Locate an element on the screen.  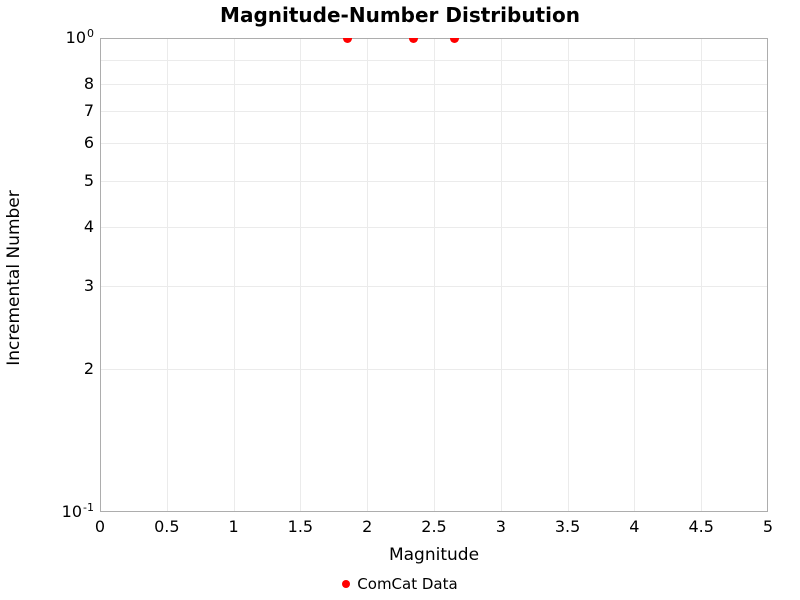
x-tick-label: 3.5 is located at coordinates (567, 526).